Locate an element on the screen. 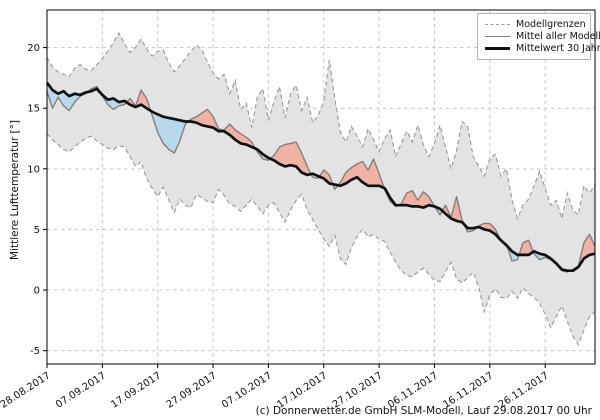 The width and height of the screenshot is (600, 420). svg-text: 17.09.2017 is located at coordinates (136, 390).